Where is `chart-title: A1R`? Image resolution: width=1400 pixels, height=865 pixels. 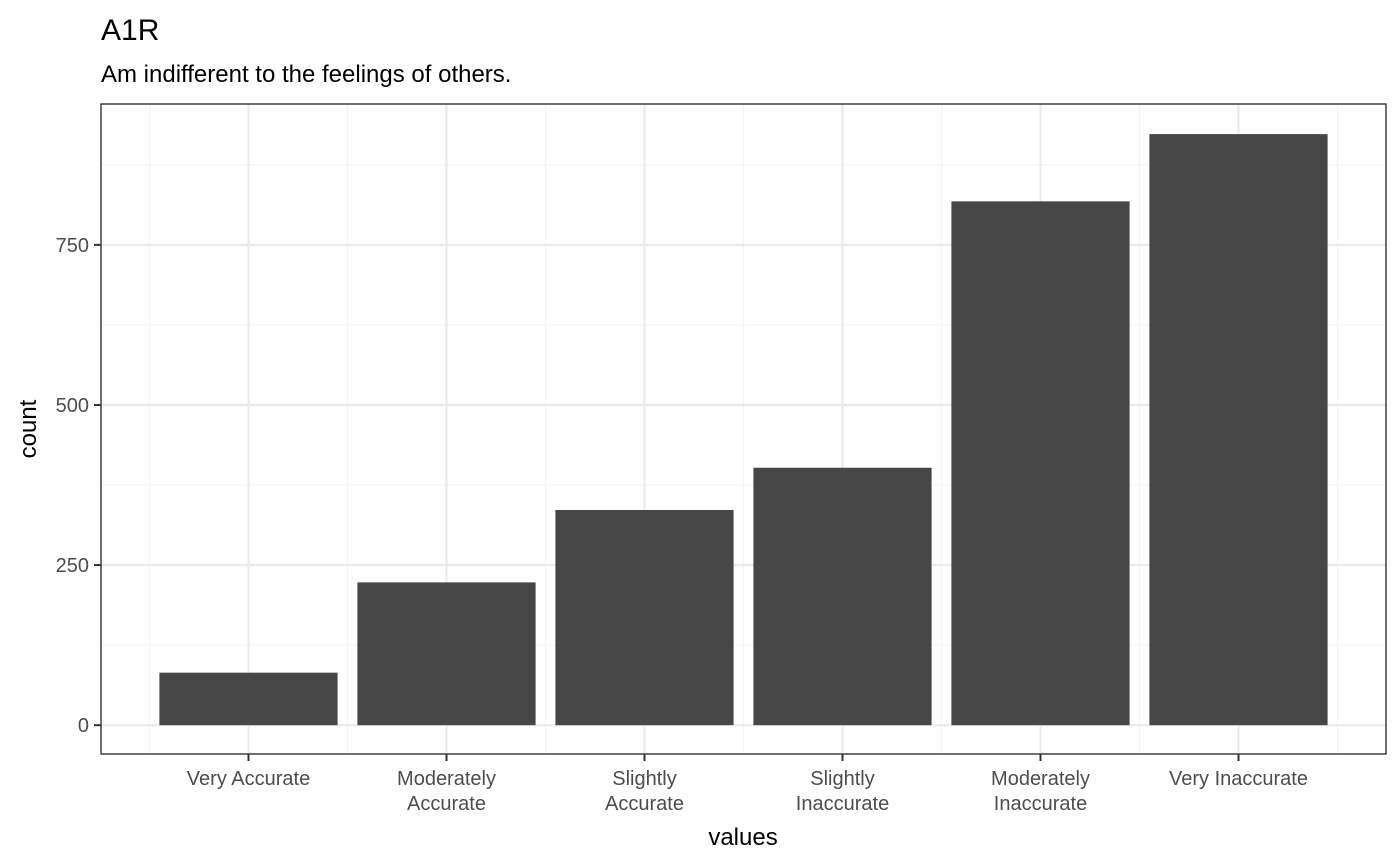 chart-title: A1R is located at coordinates (130, 30).